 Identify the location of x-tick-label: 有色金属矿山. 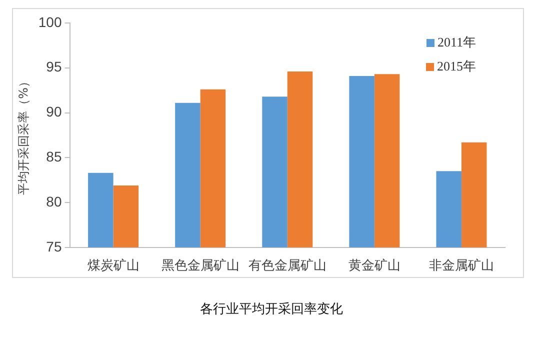
(287, 266).